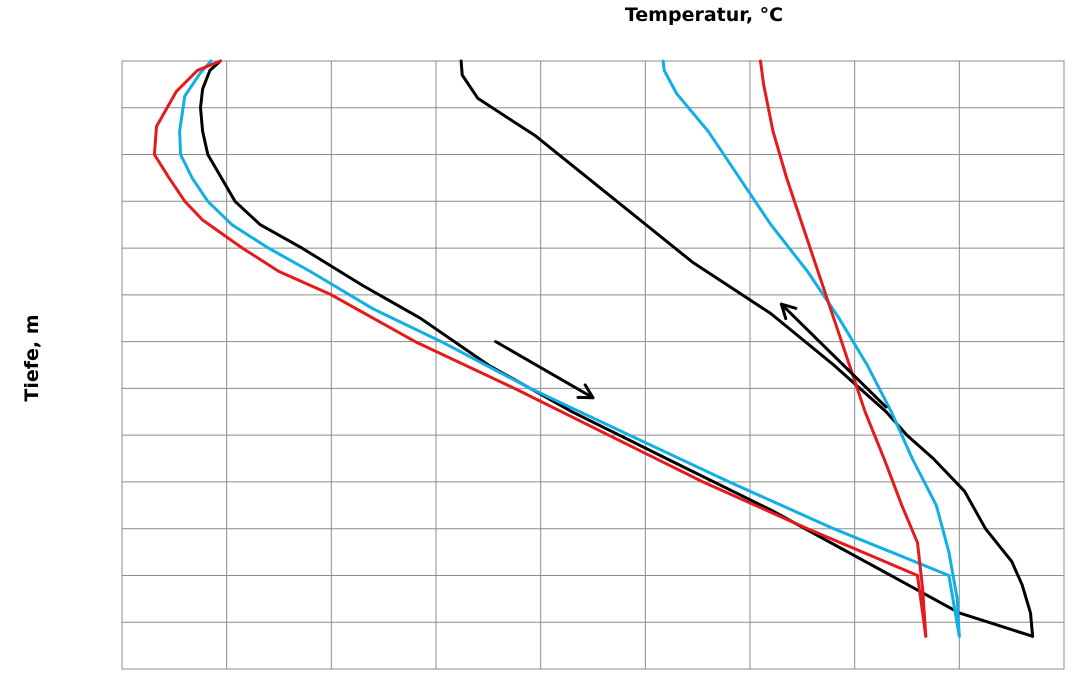  I want to click on x-axis-title: Temperatur, °C, so click(704, 15).